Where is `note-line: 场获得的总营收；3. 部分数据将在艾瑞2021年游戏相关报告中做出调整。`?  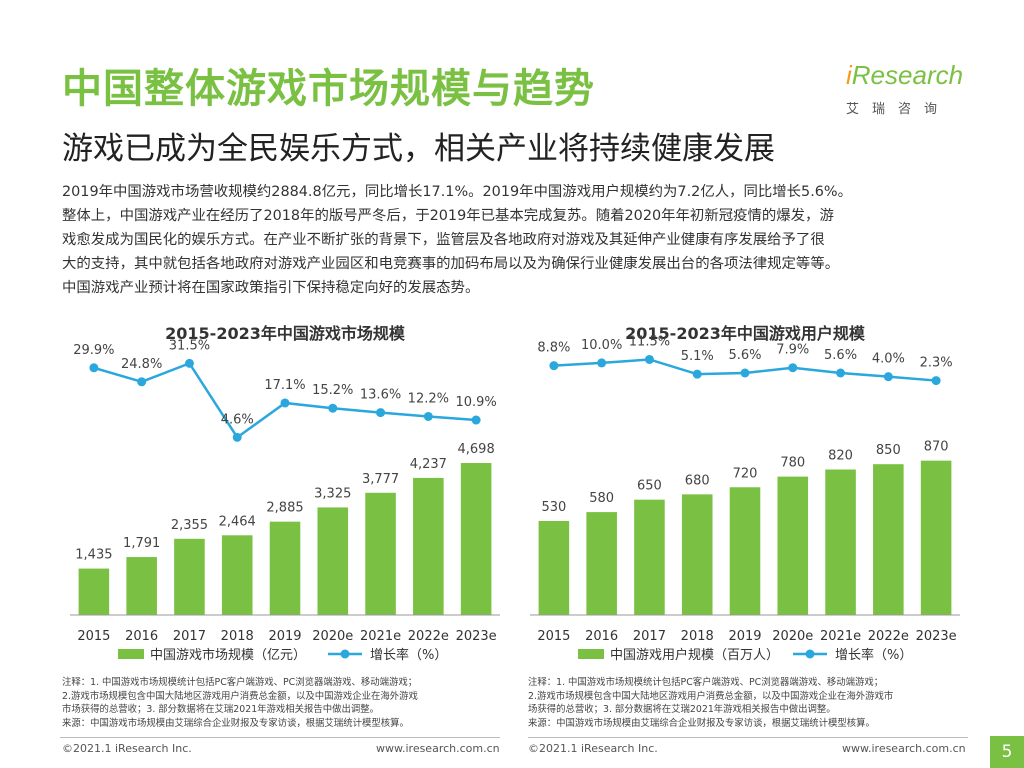 note-line: 场获得的总营收；3. 部分数据将在艾瑞2021年游戏相关报告中做出调整。 is located at coordinates (682, 709).